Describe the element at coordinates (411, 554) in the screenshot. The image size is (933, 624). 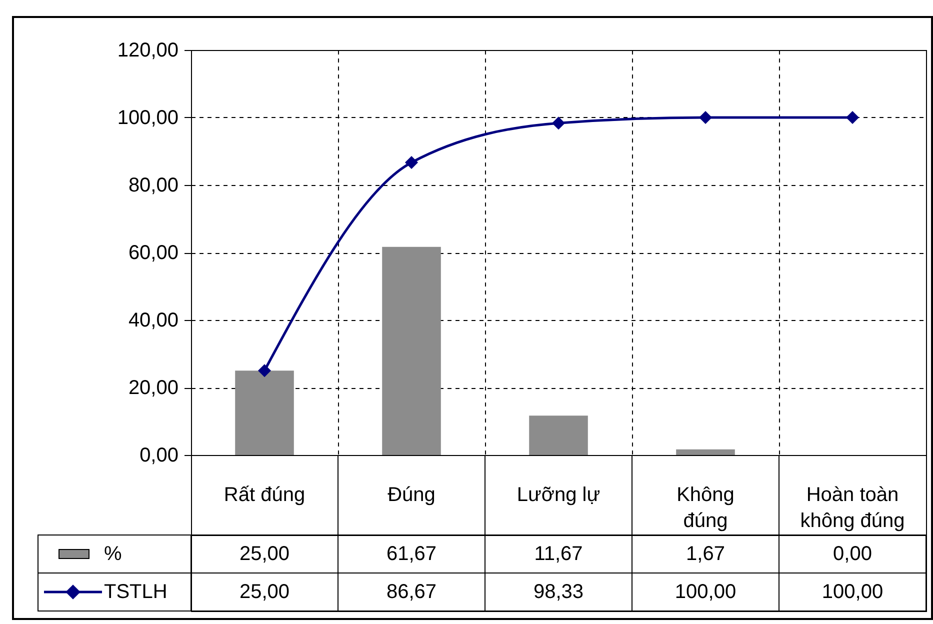
I see `data-label: 61,67` at that location.